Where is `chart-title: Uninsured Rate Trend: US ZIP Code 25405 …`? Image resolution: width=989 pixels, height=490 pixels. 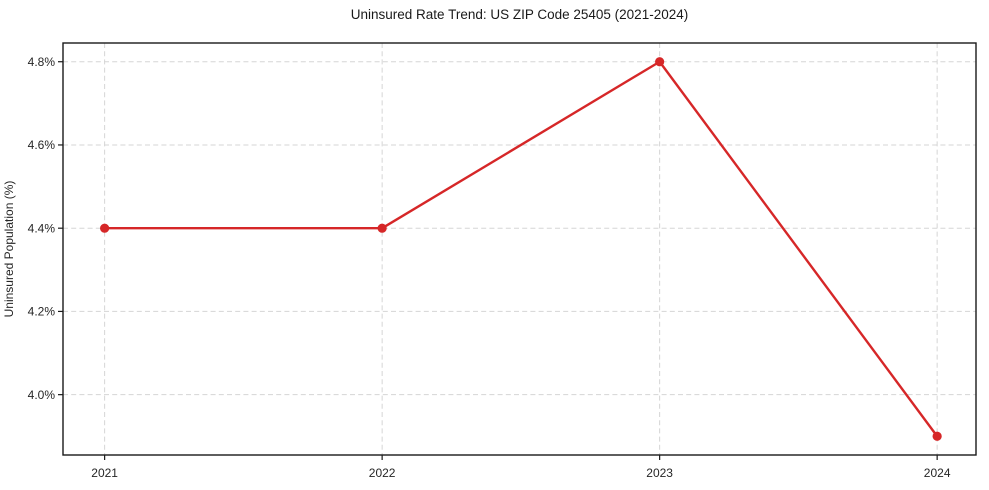
chart-title: Uninsured Rate Trend: US ZIP Code 25405 … is located at coordinates (519, 14).